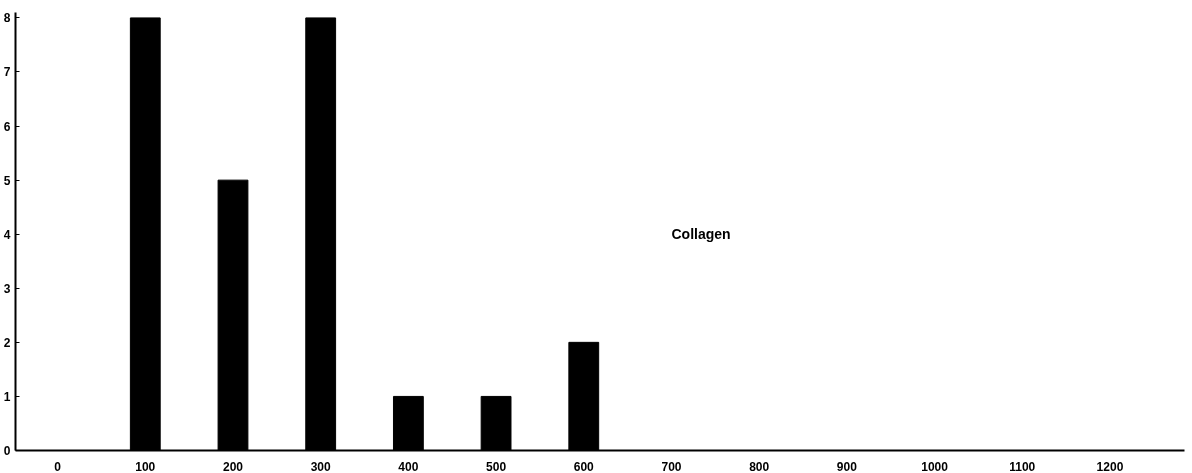  What do you see at coordinates (145, 466) in the screenshot?
I see `x-tick-label: 100` at bounding box center [145, 466].